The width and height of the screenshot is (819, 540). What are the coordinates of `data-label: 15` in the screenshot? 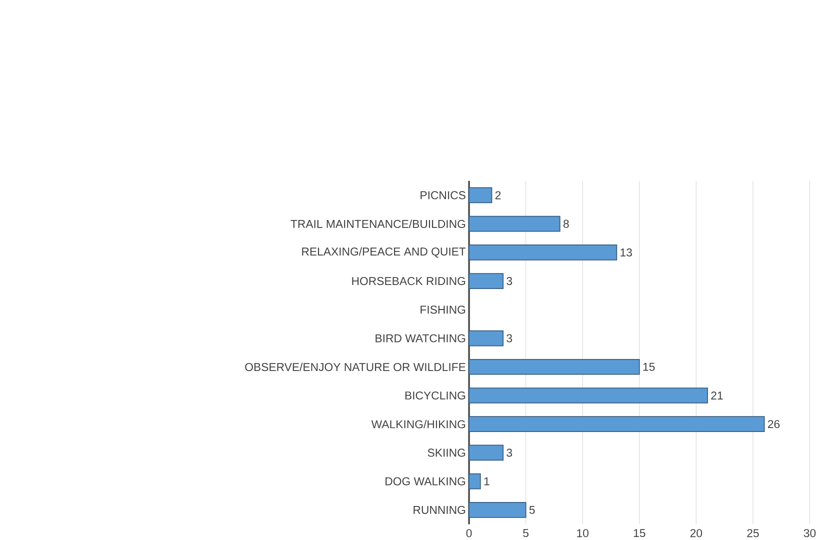 It's located at (649, 366).